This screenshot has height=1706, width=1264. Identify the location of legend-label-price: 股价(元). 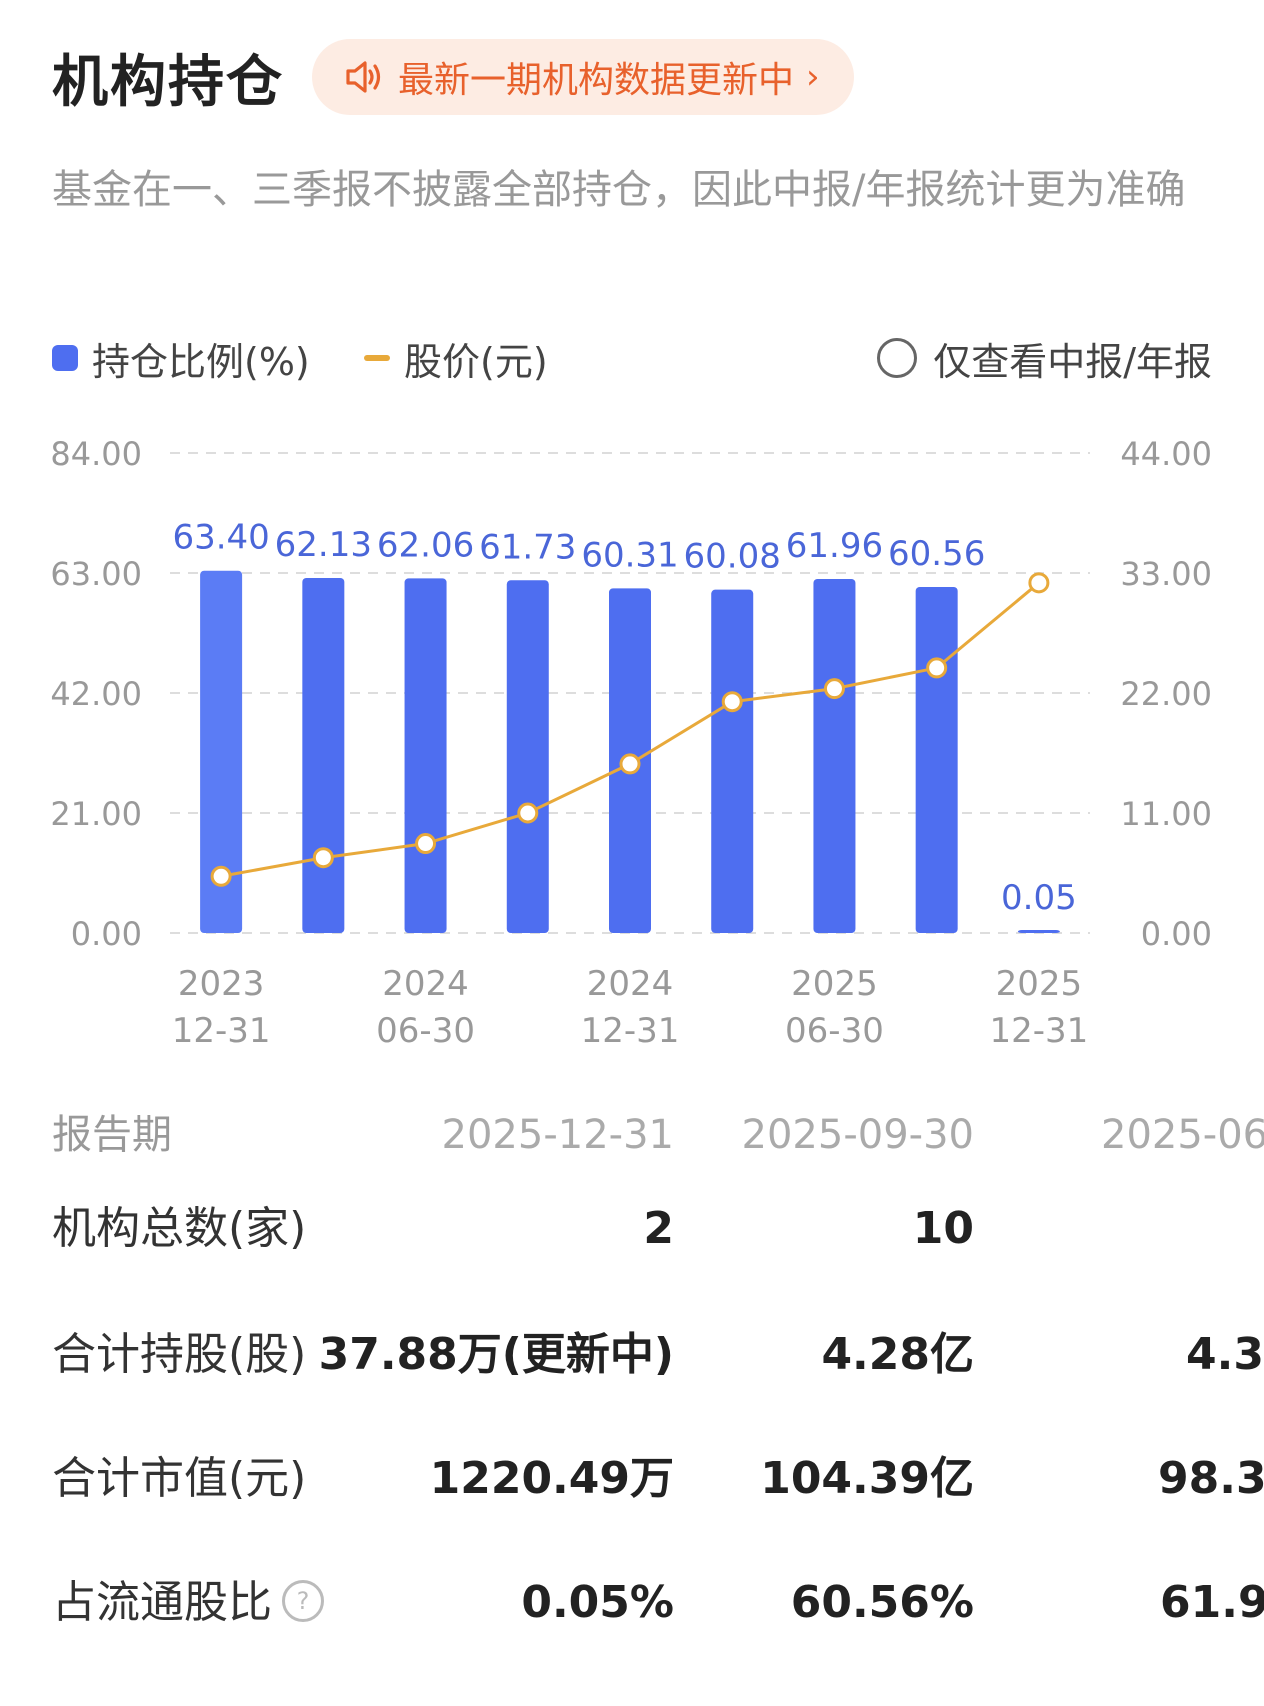
(476, 361).